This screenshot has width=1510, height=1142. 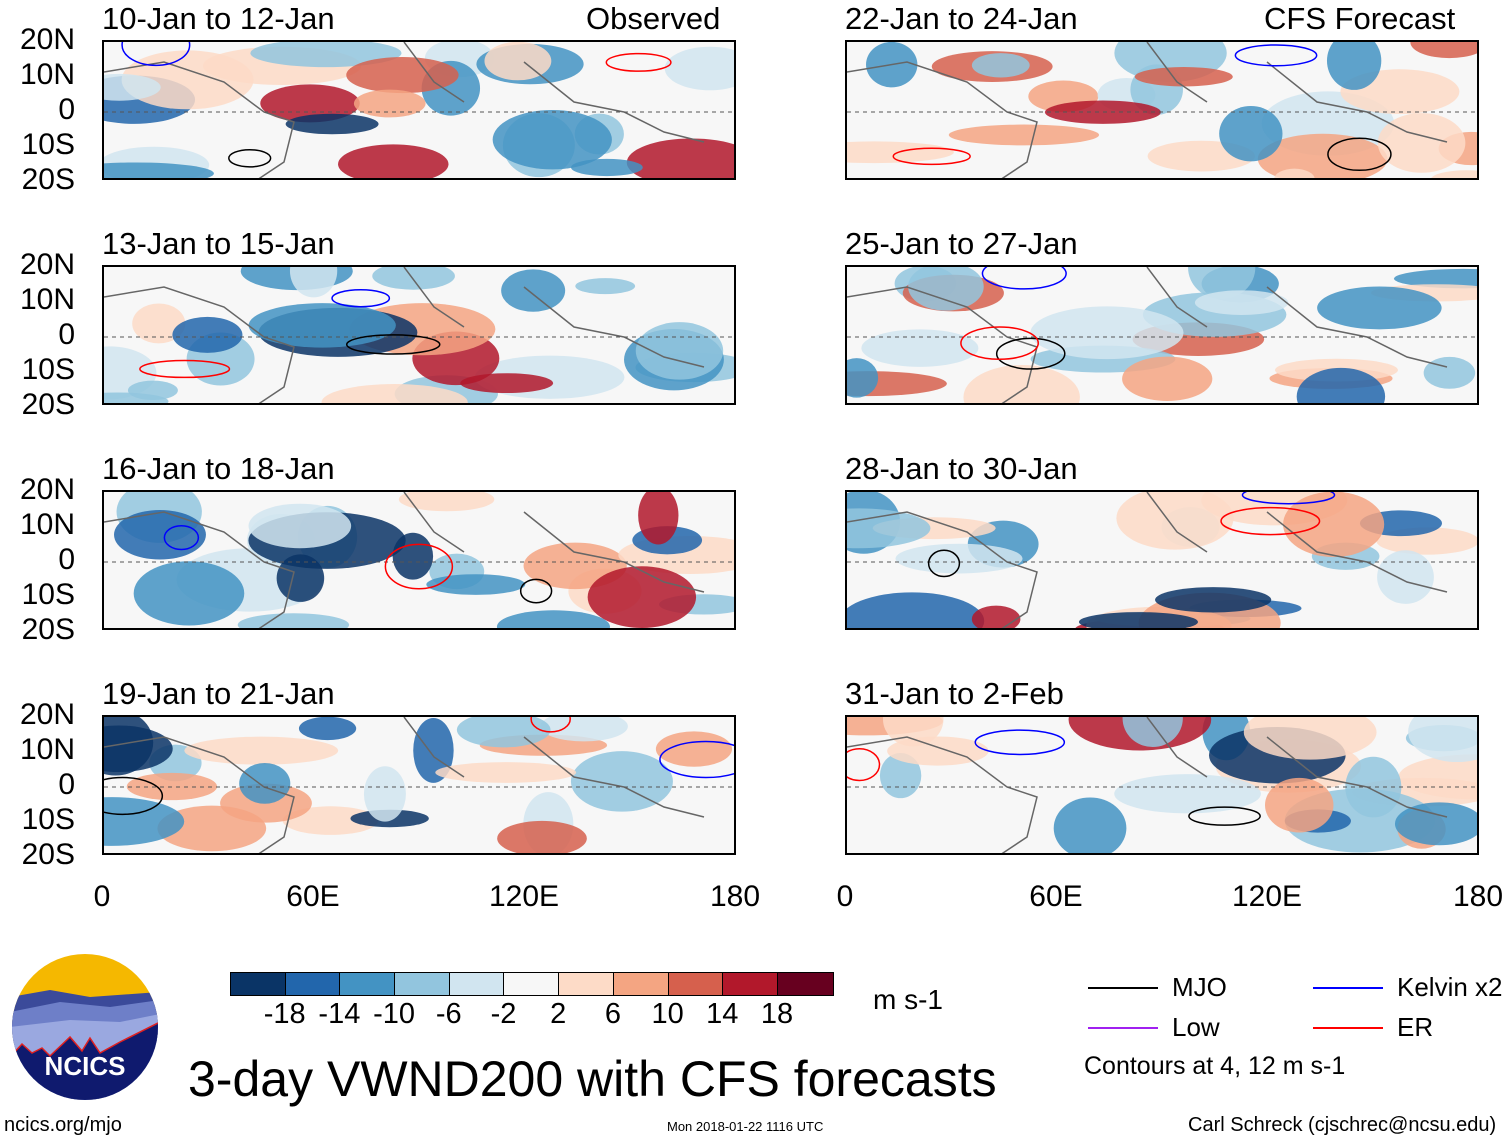 I want to click on footer-url: ncics.org/mjo, so click(x=63, y=1125).